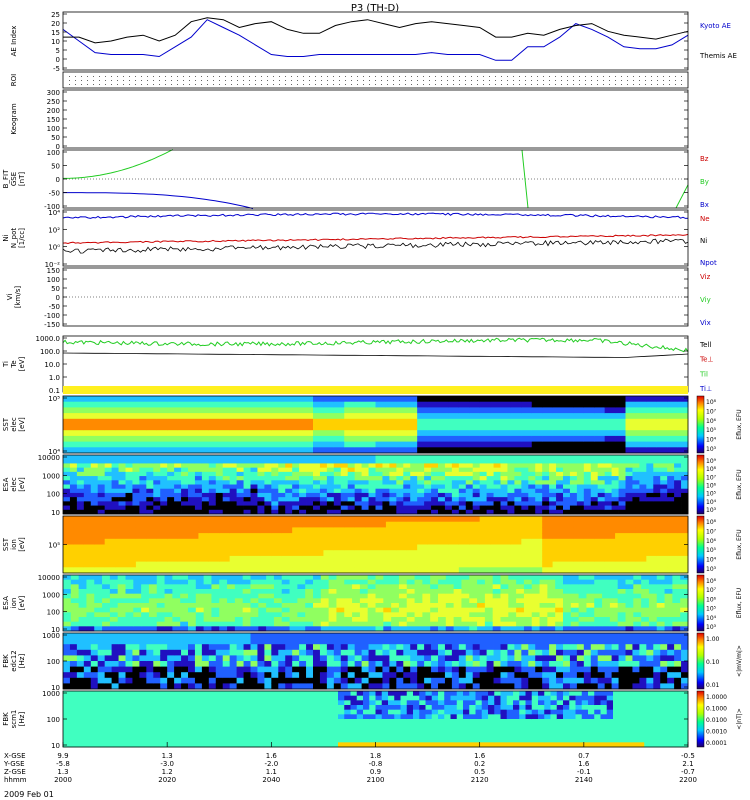 The height and width of the screenshot is (800, 750). I want to click on panel-frame, so click(375, 364).